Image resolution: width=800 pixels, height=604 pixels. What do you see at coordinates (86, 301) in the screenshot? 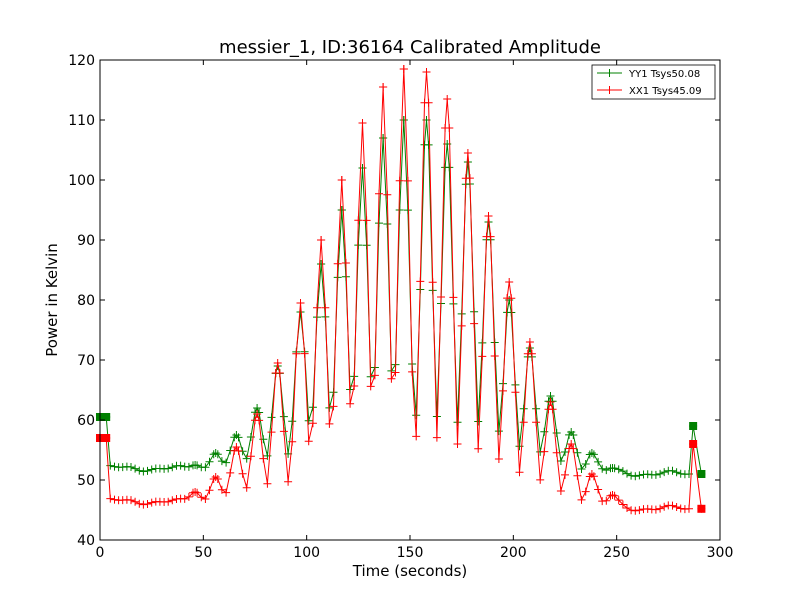
I see `y-tick-label: 80` at bounding box center [86, 301].